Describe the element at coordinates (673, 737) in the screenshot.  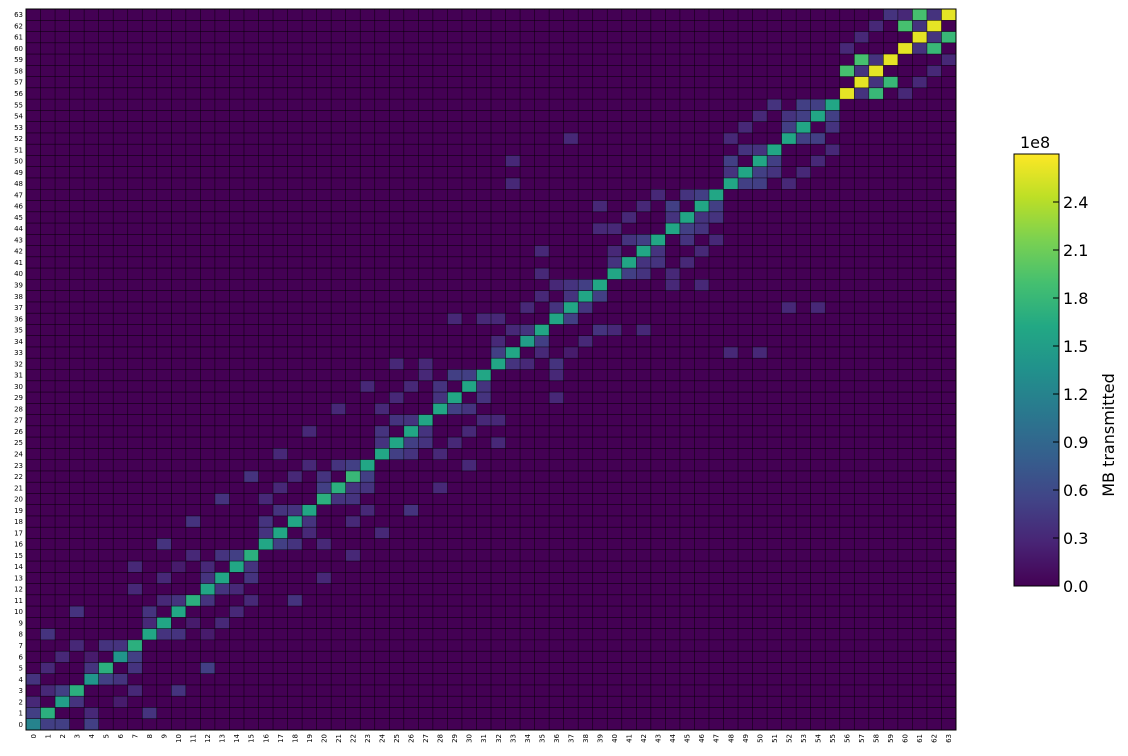
I see `x-tick-label: 44` at that location.